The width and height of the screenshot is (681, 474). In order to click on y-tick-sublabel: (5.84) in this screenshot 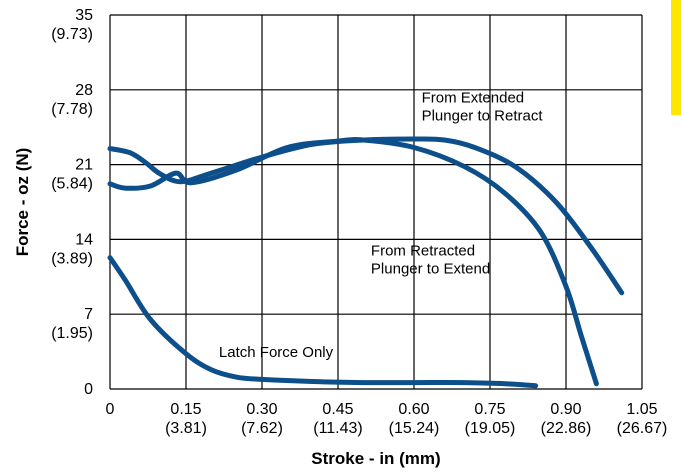, I will do `click(72, 184)`.